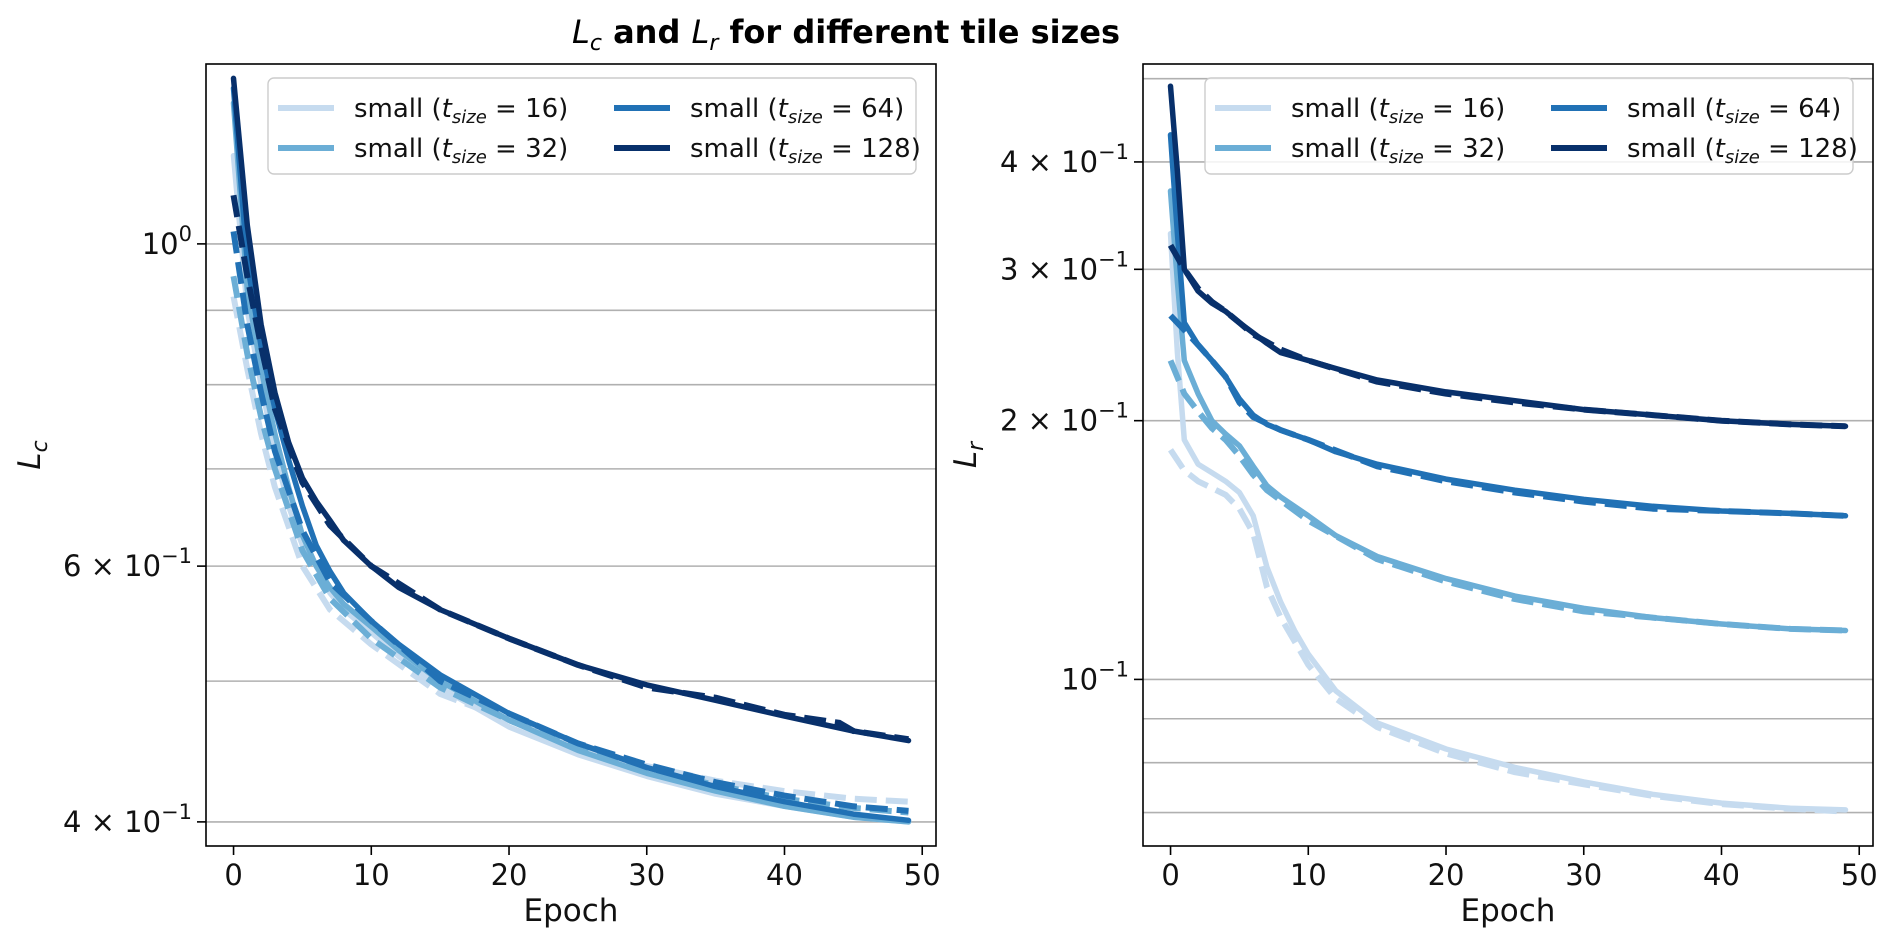 This screenshot has width=1892, height=948. Describe the element at coordinates (127, 563) in the screenshot. I see `y-tick-label: 6 × 10⁻¹` at that location.